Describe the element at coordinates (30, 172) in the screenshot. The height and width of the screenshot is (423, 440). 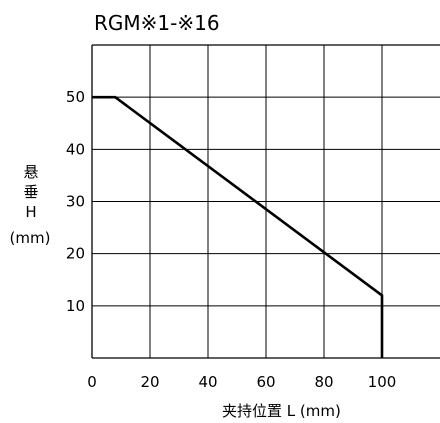
I see `y-axis-label-line-1: 悬` at that location.